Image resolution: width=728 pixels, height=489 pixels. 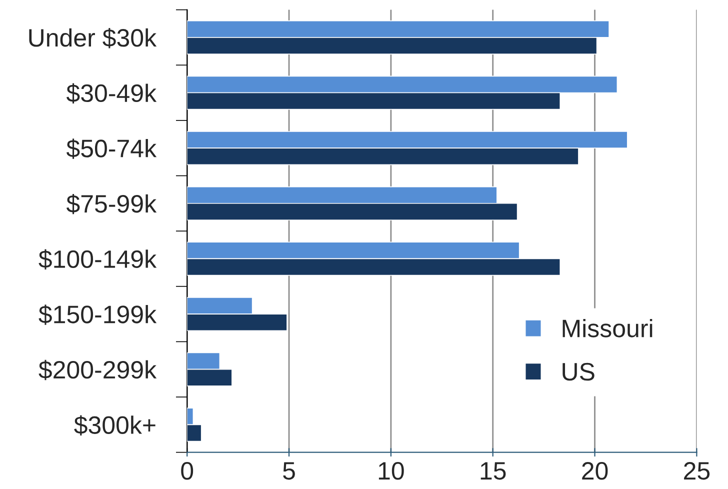 I want to click on y-tick-label: $75-99k, so click(x=111, y=204).